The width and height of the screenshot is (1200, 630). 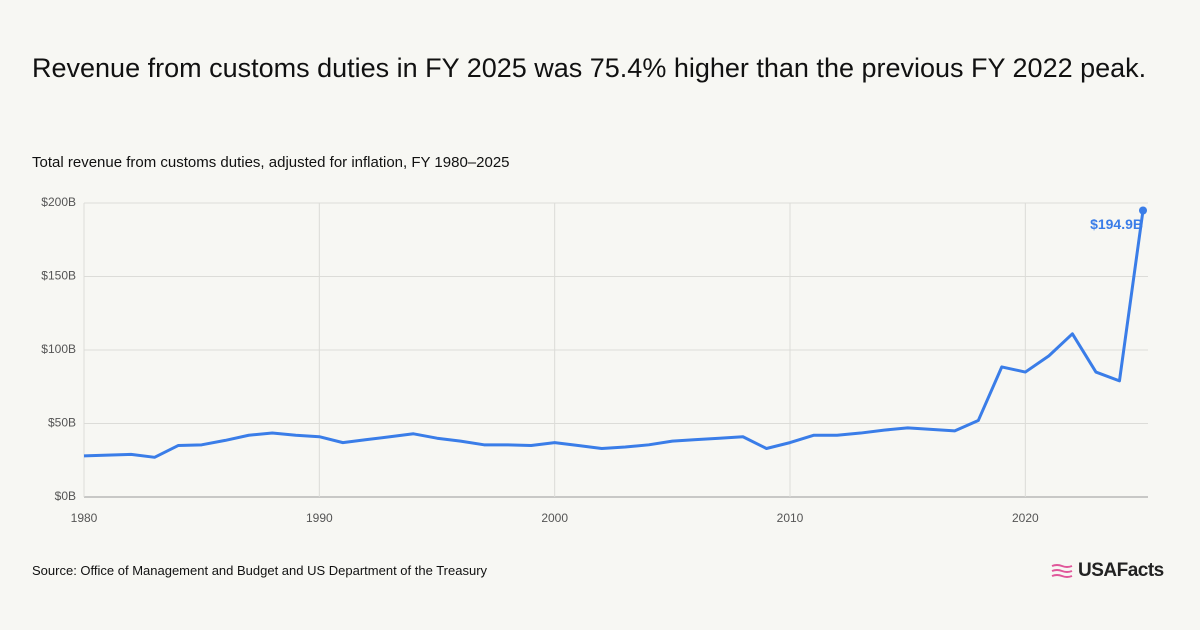 I want to click on end-point, so click(x=1143, y=210).